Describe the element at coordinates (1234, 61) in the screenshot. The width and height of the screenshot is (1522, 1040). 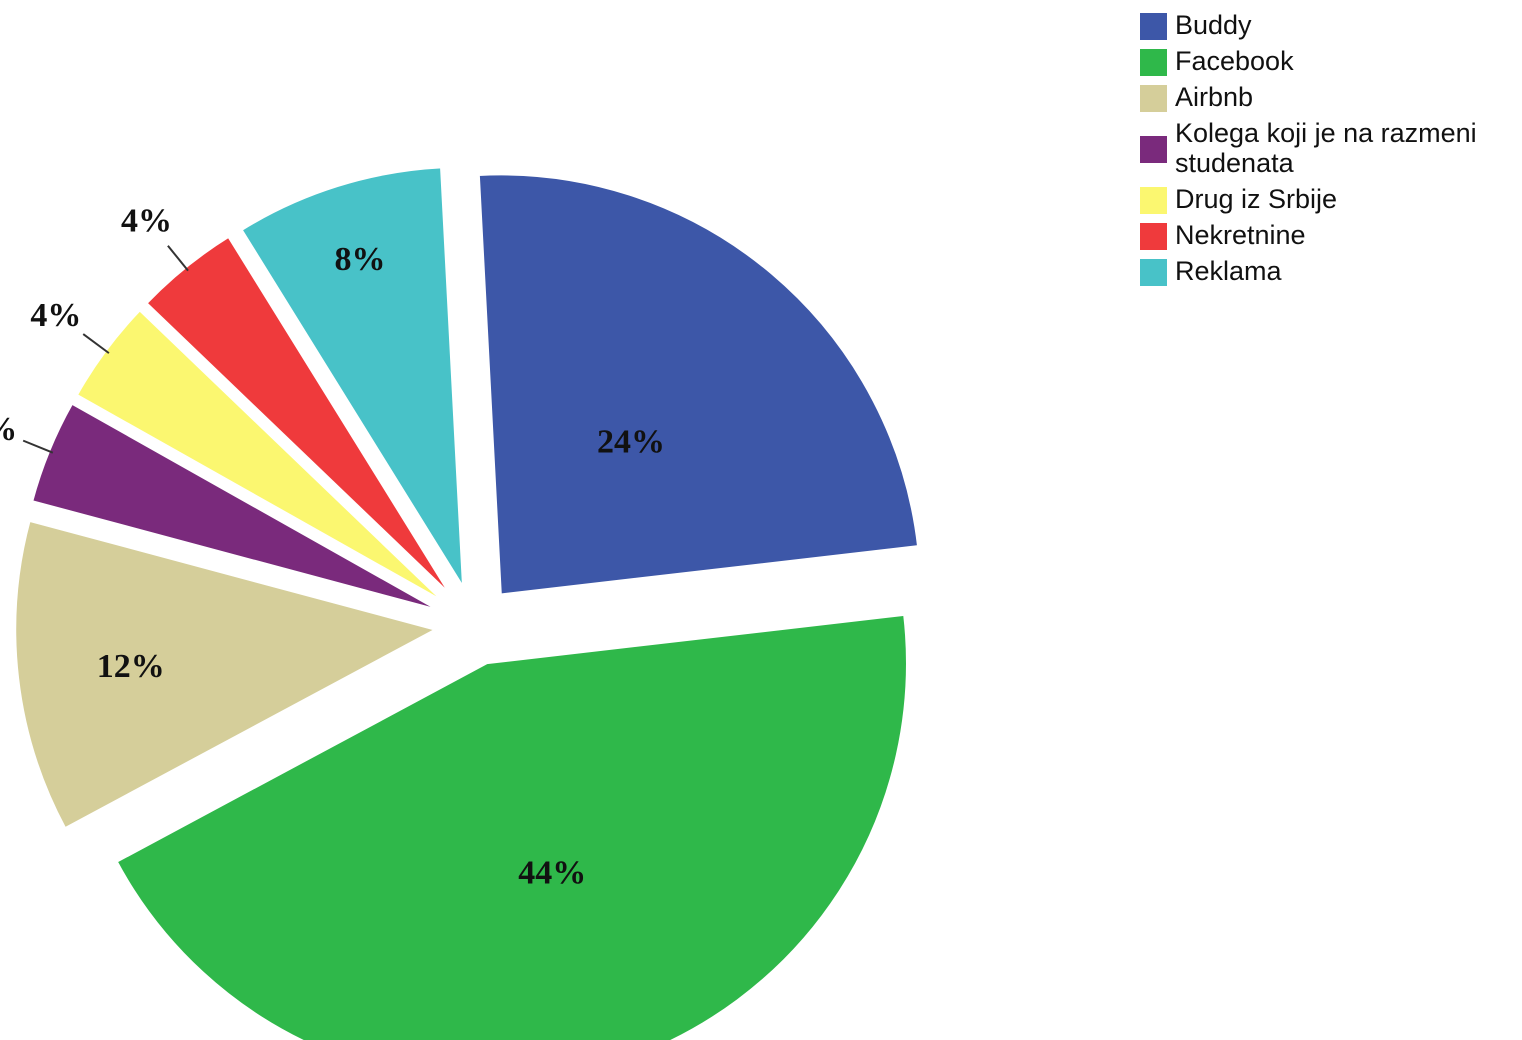
I see `legend-label: Facebook` at that location.